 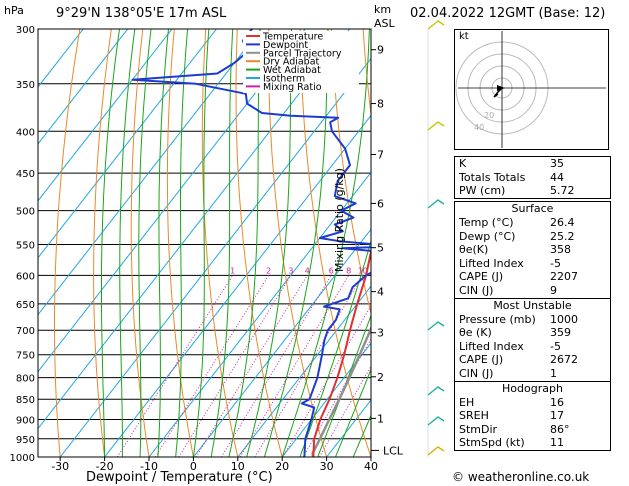 I want to click on hodograph-heading: Hodograph, so click(x=532, y=388).